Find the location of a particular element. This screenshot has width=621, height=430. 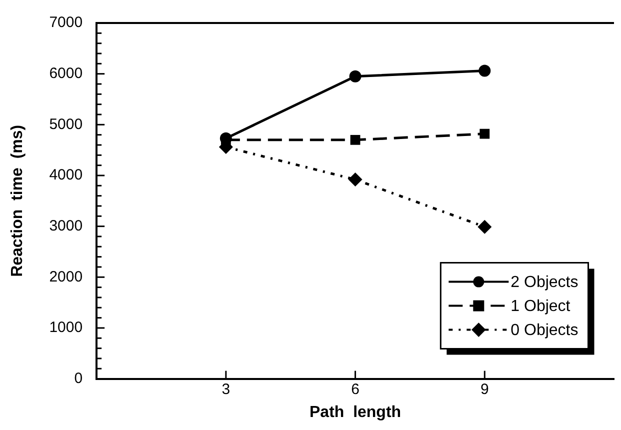

legend-label: 0 Objects is located at coordinates (544, 331).